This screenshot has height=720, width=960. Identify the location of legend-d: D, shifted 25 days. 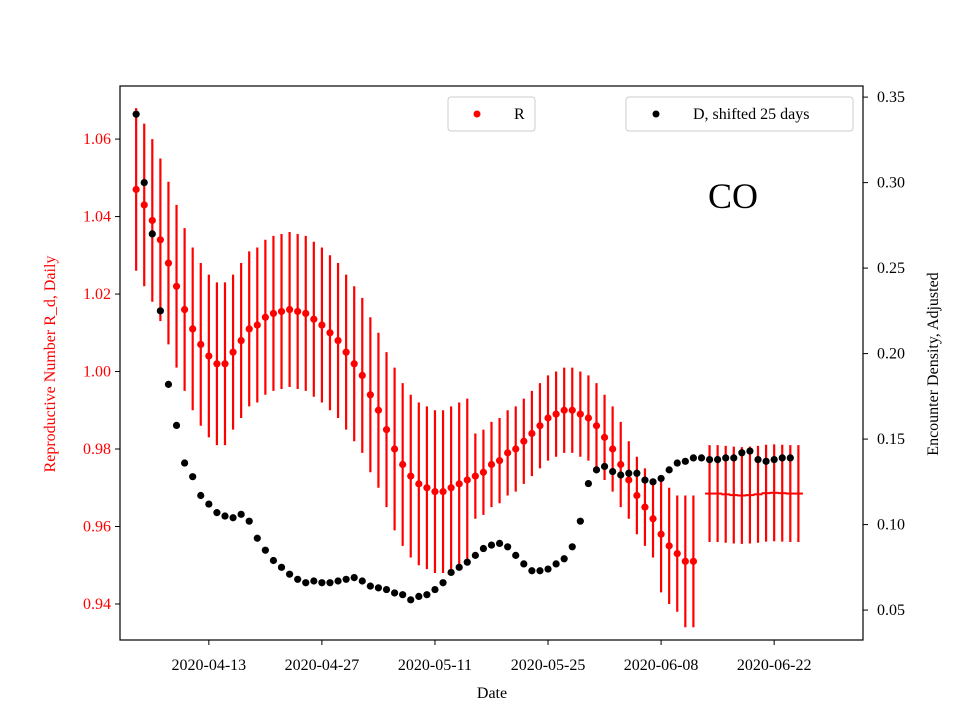
(739, 114).